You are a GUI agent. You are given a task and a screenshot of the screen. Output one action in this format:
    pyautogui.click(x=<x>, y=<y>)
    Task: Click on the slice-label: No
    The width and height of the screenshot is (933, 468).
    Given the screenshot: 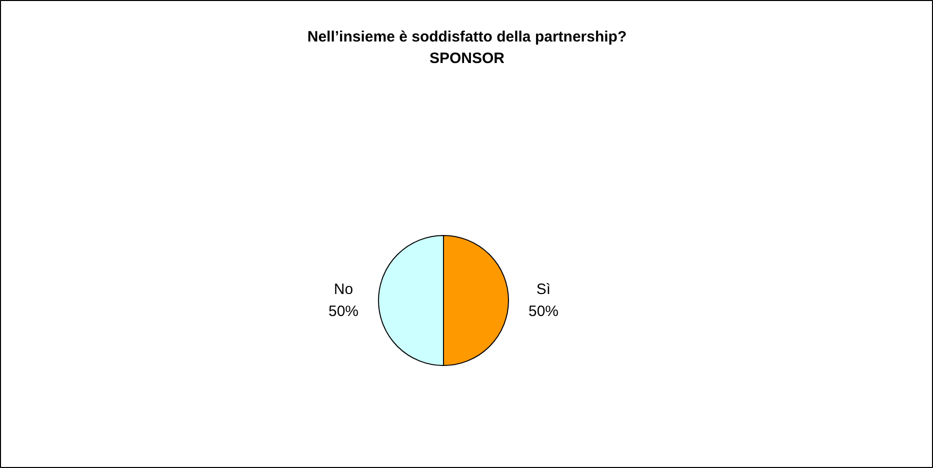 What is the action you would take?
    pyautogui.click(x=344, y=289)
    